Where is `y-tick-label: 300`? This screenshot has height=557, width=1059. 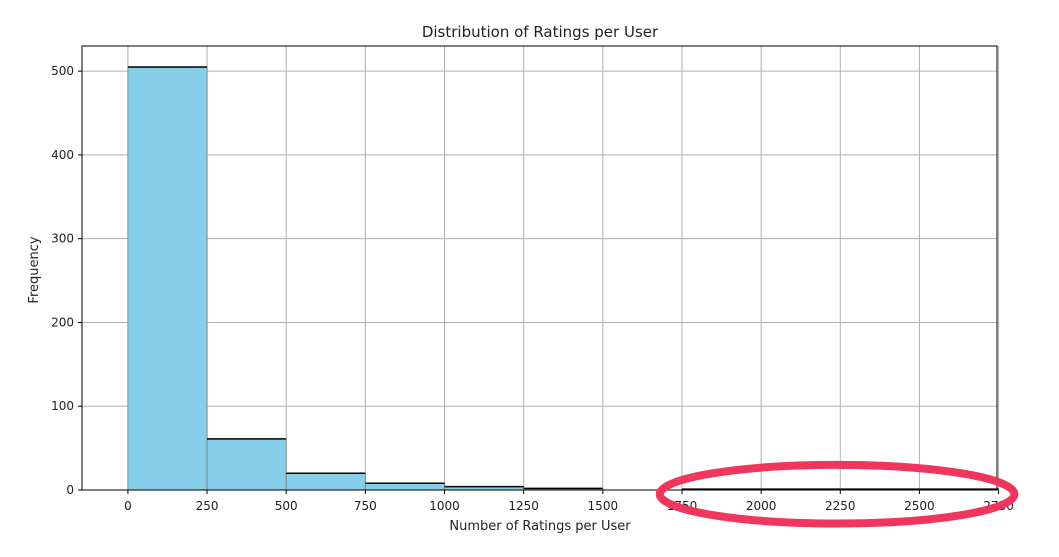 y-tick-label: 300 is located at coordinates (62, 239).